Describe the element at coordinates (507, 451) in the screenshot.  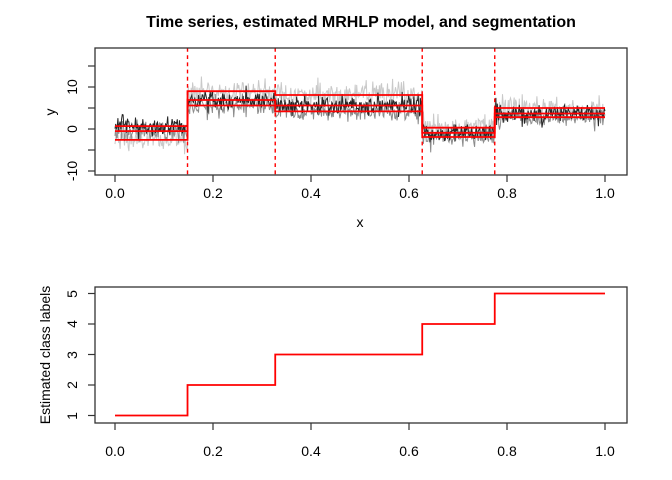
I see `bottom-x-tick-label: 0.8` at that location.